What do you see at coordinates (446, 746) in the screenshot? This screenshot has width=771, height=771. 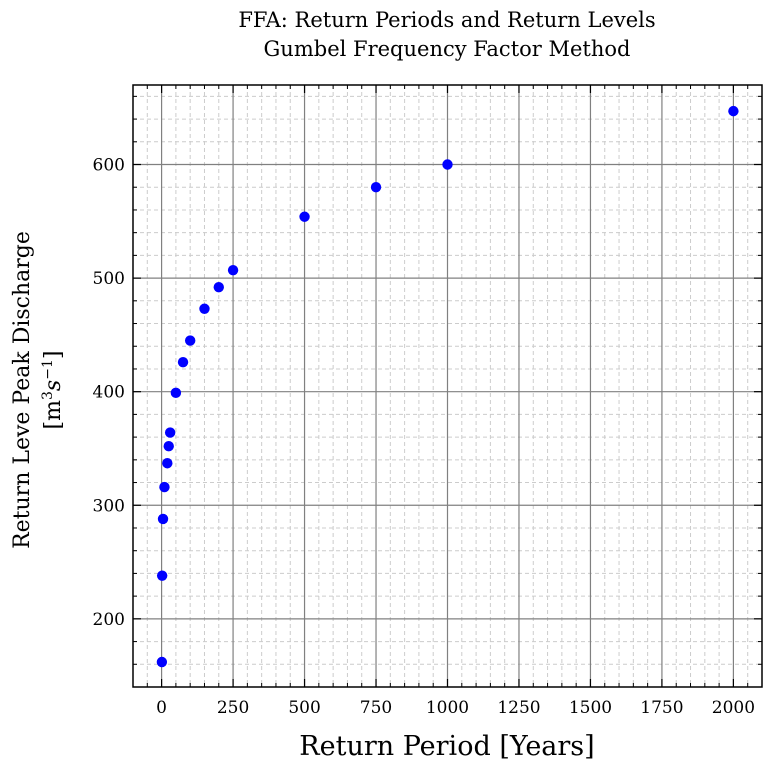 I see `x-axis-label: Return Period [Years]` at bounding box center [446, 746].